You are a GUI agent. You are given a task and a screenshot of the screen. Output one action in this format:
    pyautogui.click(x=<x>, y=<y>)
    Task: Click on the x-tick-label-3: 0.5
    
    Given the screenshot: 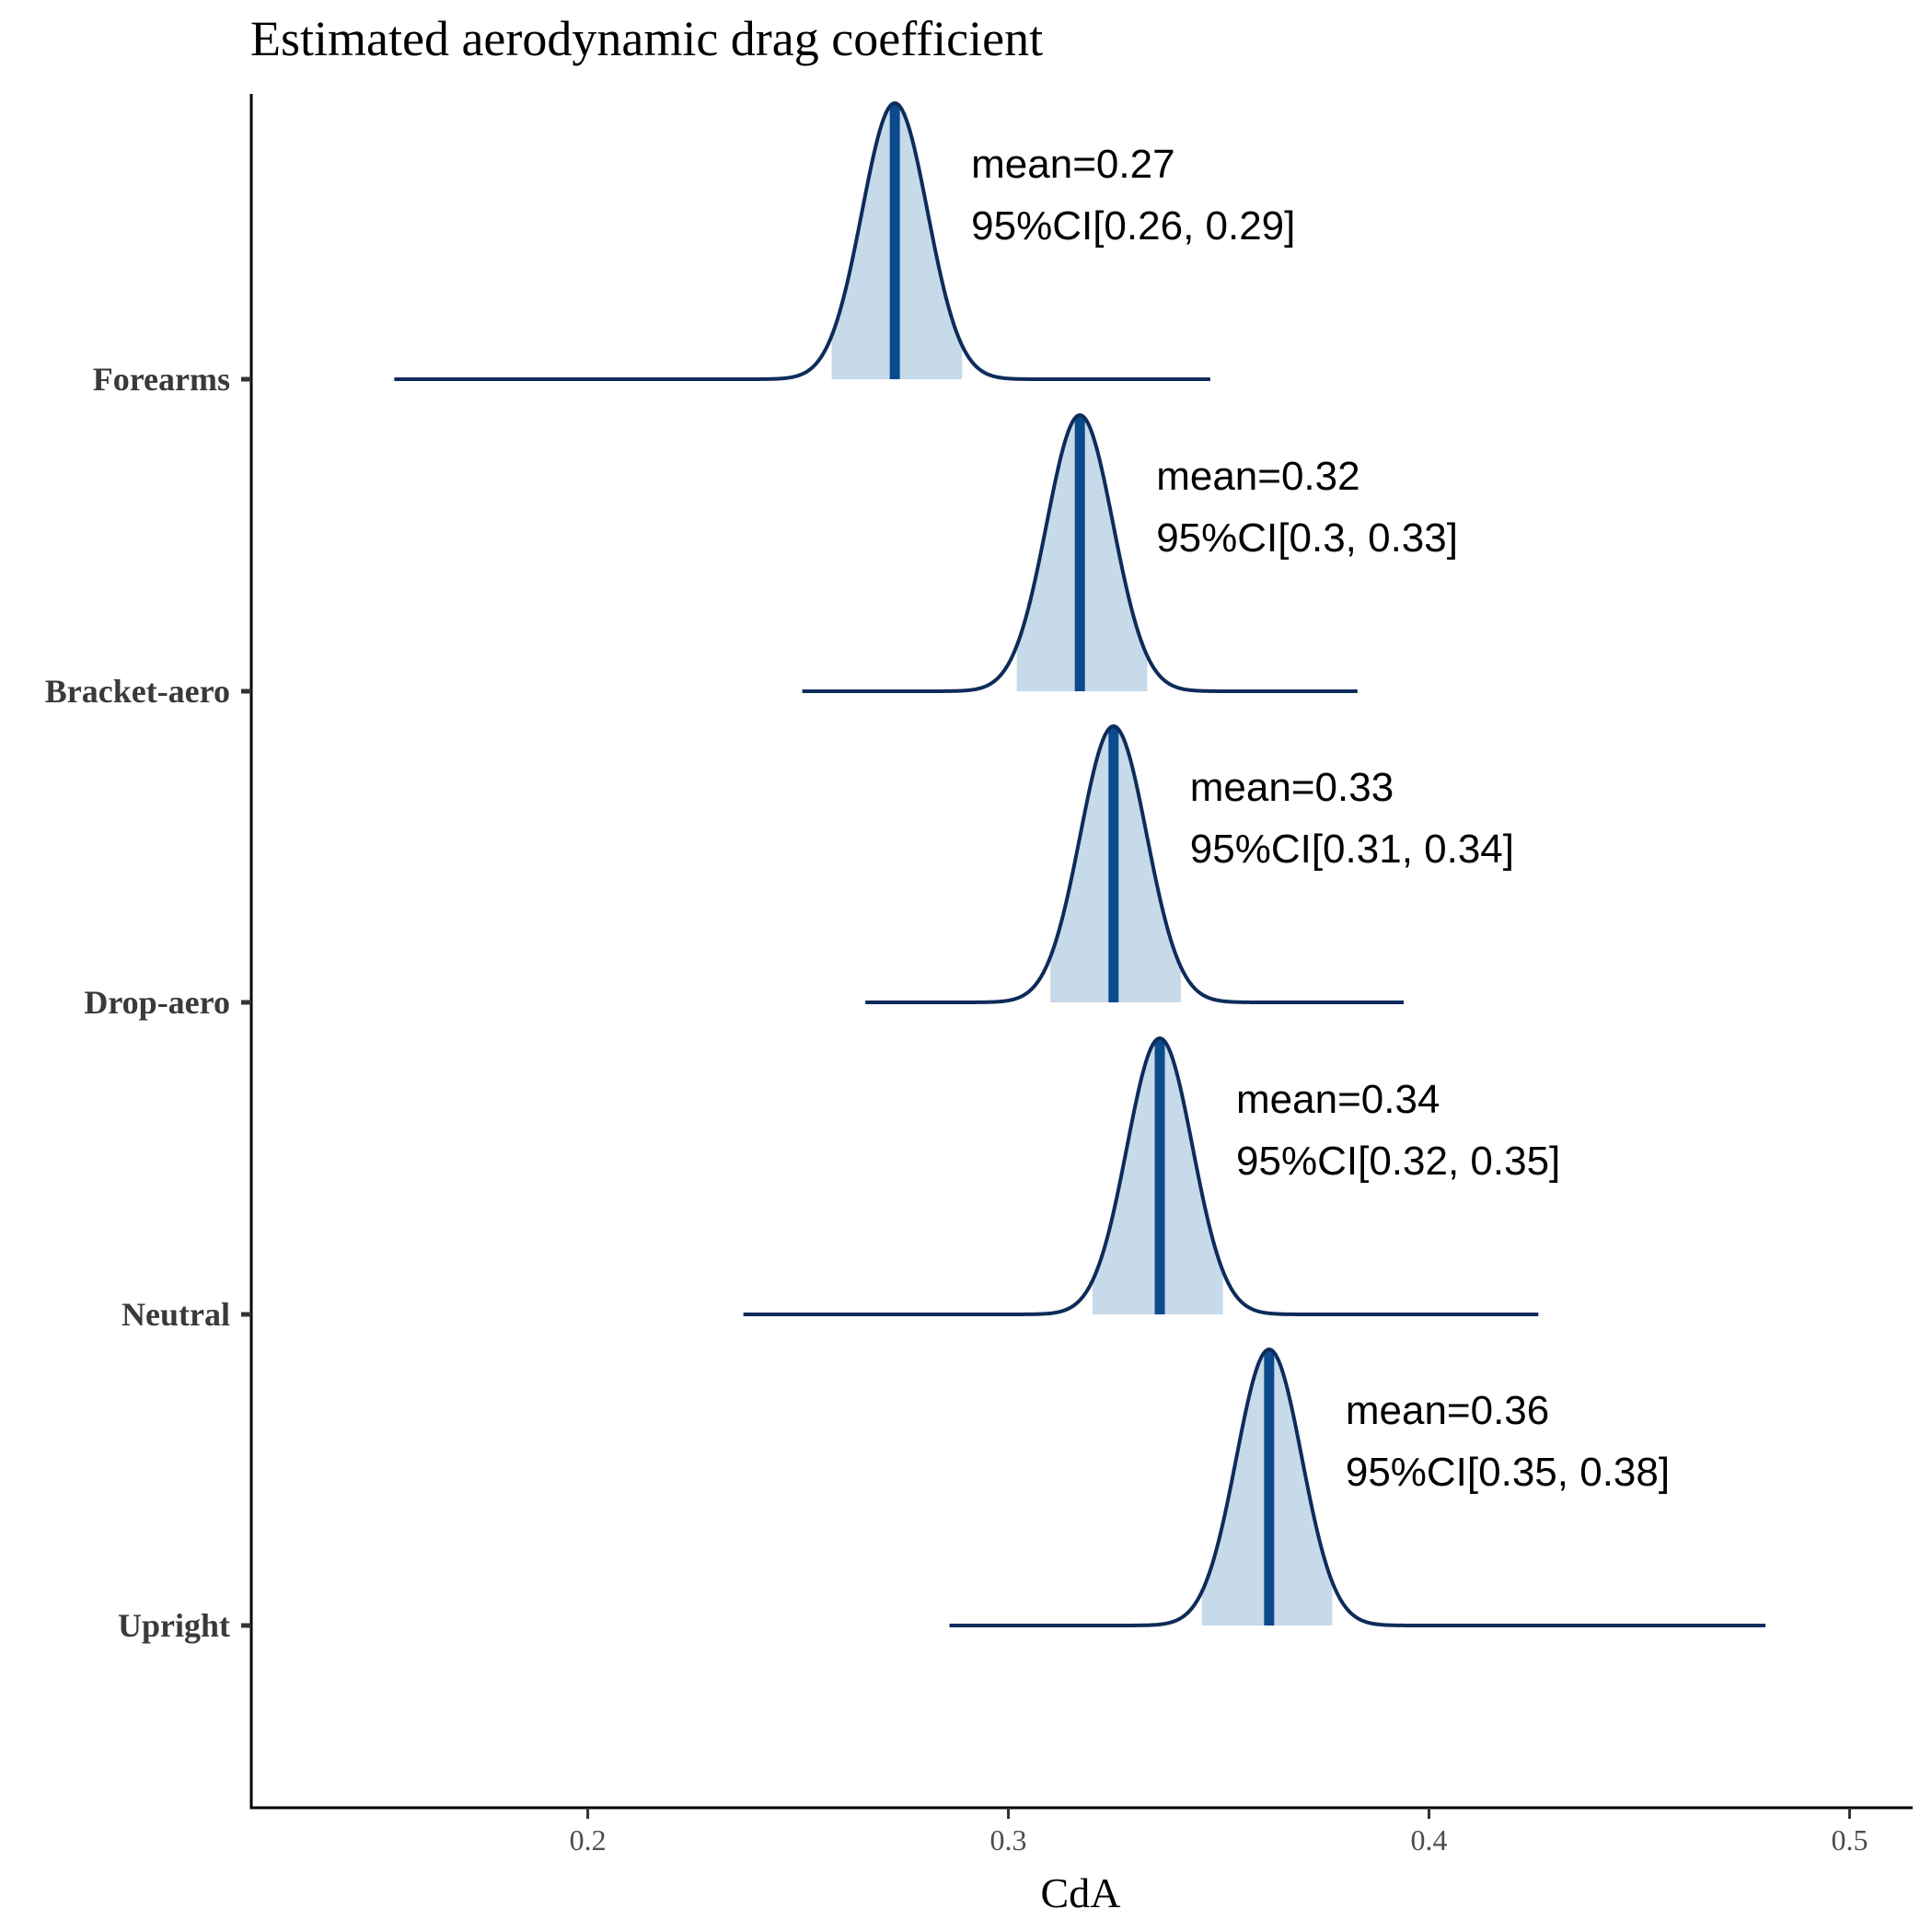 What is the action you would take?
    pyautogui.click(x=1850, y=1840)
    